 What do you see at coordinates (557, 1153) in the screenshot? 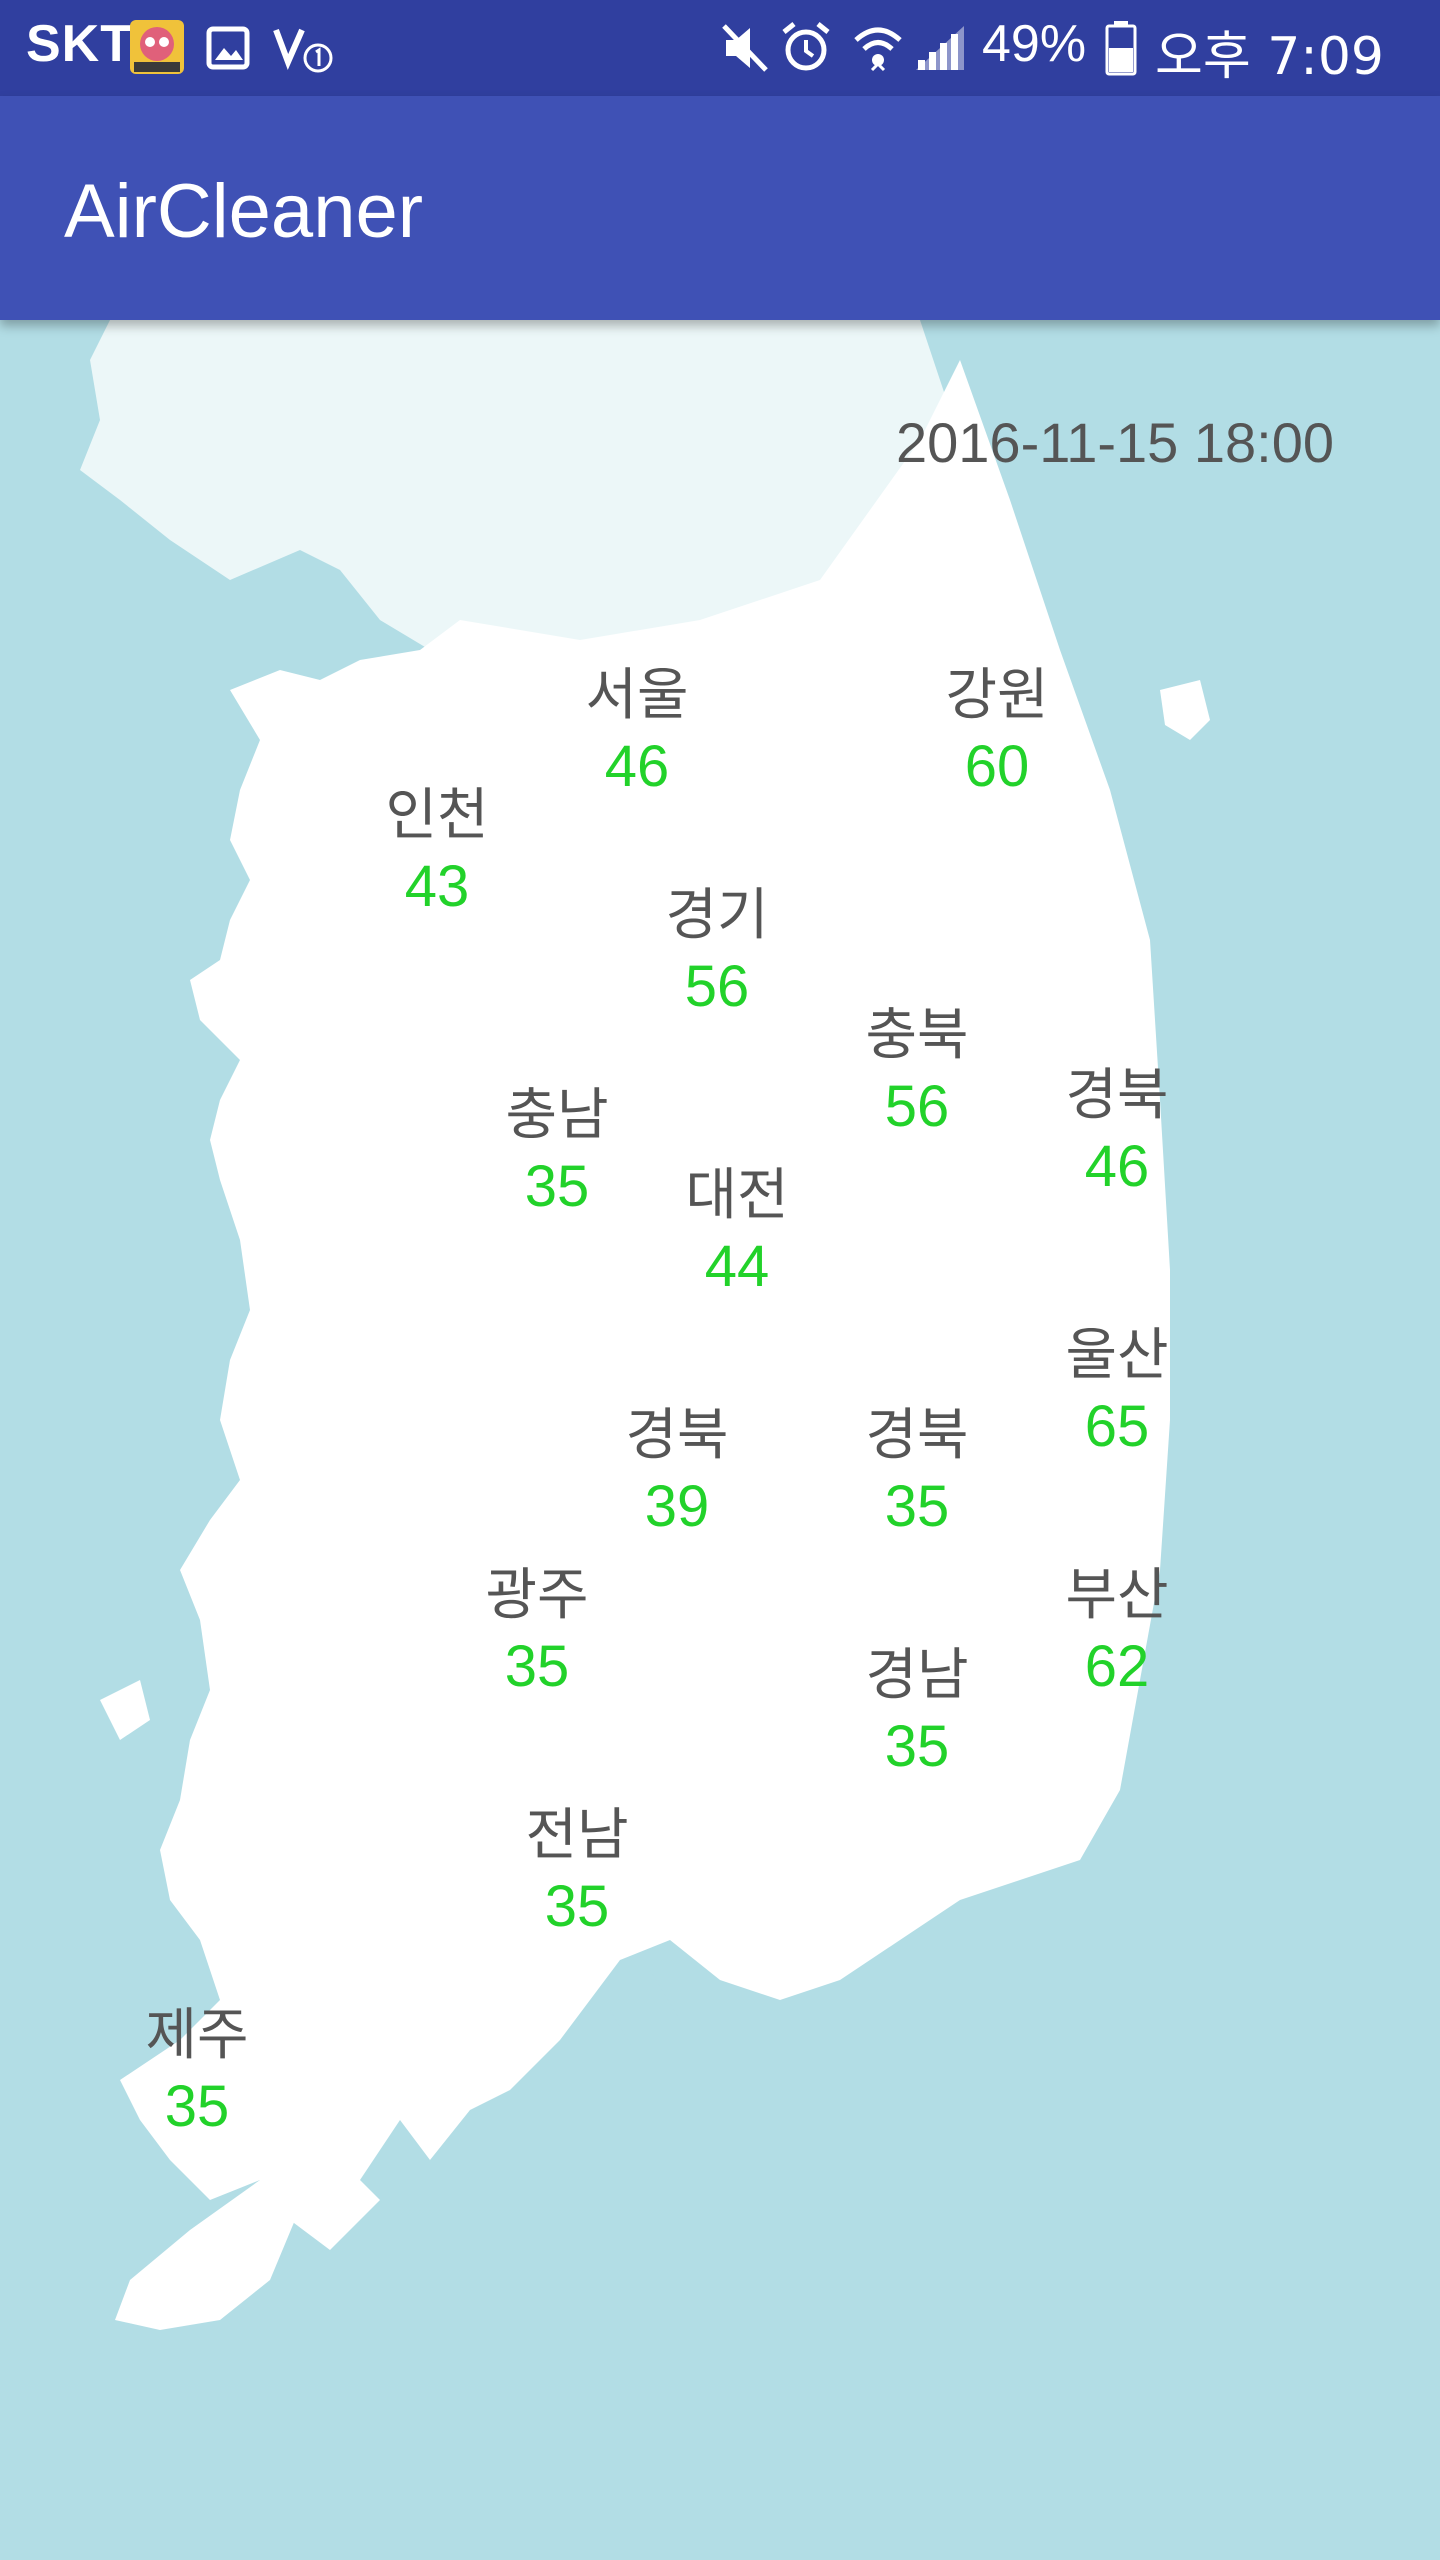
I see `region-chungnam: 충남 35` at bounding box center [557, 1153].